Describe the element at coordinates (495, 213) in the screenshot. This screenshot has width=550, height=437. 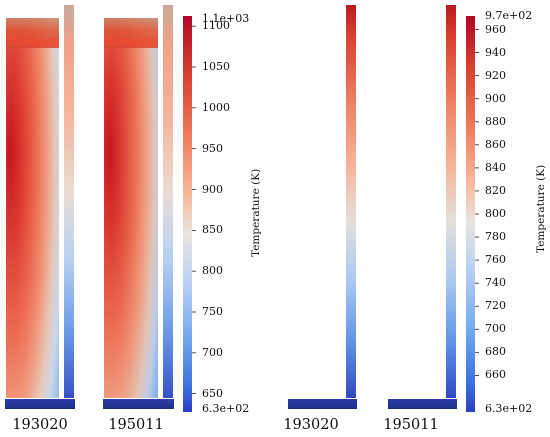
I see `colorbar-right-tick-label: 800` at that location.